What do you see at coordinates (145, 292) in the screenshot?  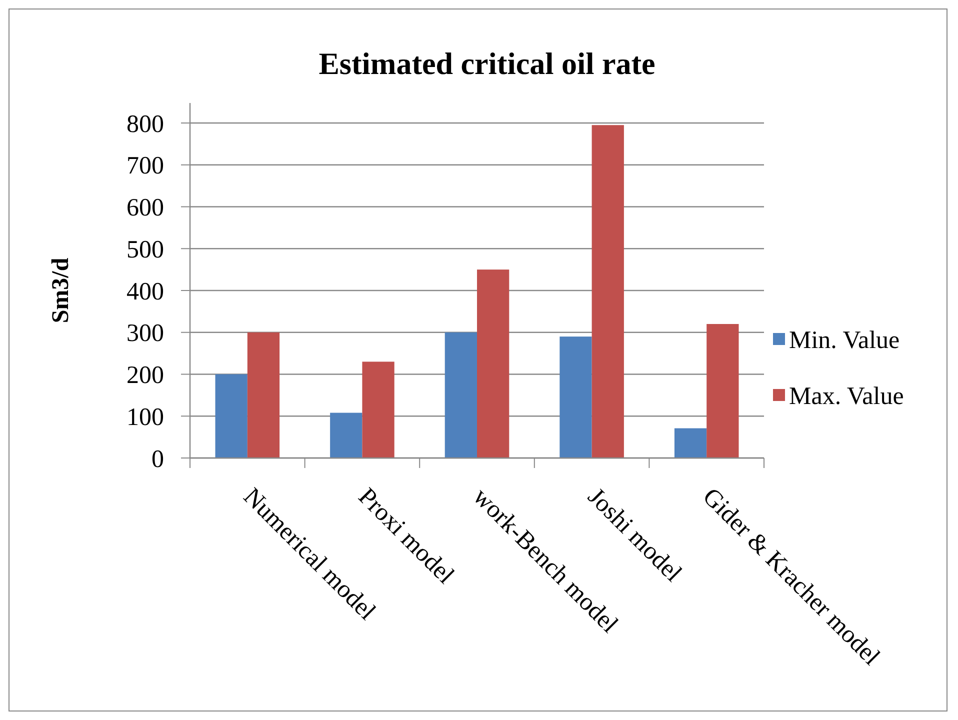 I see `y-tick-label: 400` at bounding box center [145, 292].